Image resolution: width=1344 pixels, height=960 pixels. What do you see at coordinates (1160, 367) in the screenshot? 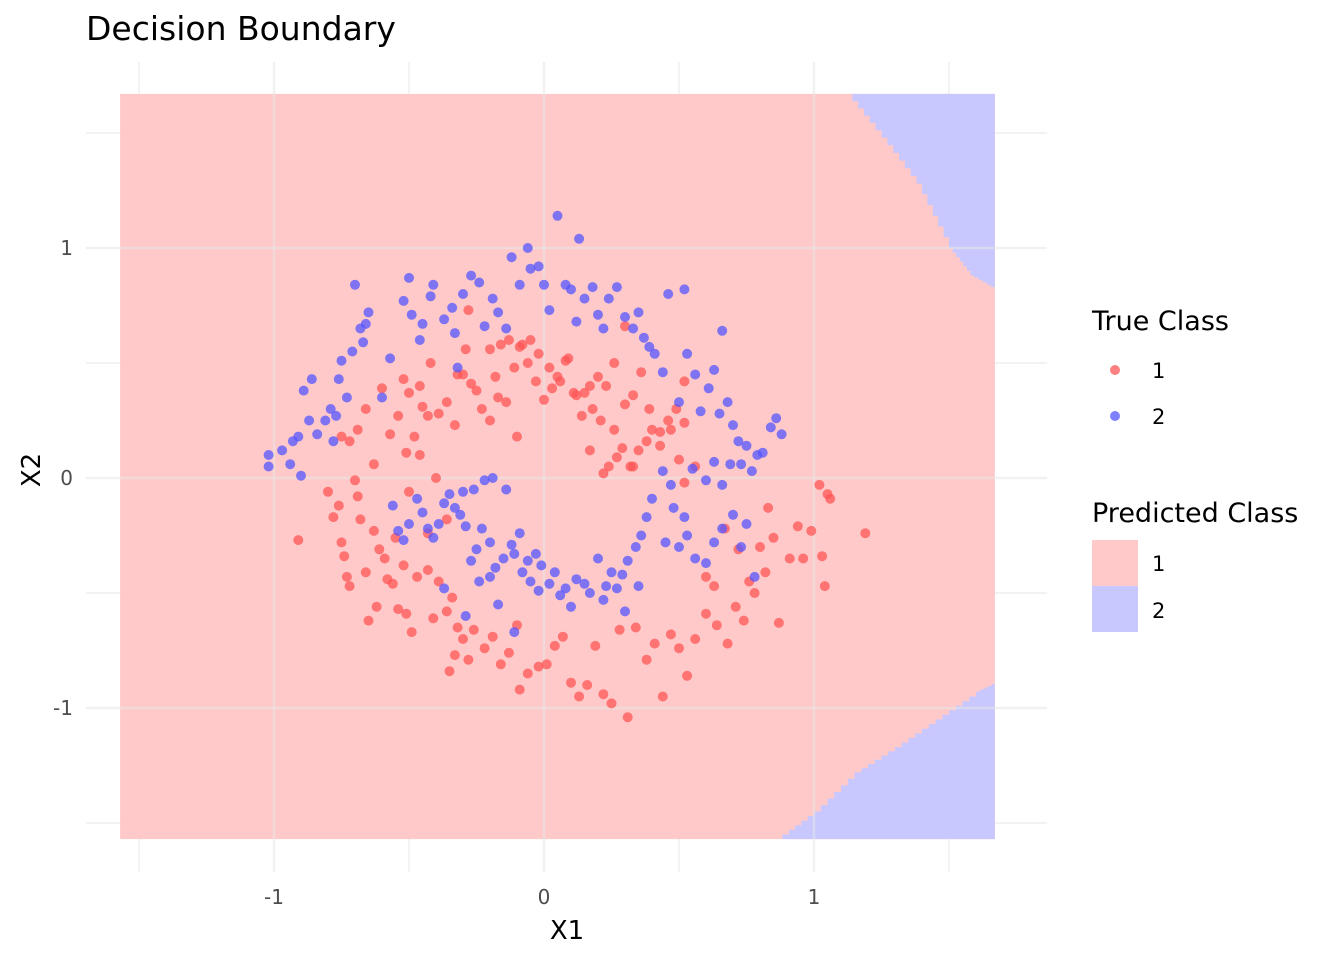
I see `true-class-legend: True Class 1 2` at bounding box center [1160, 367].